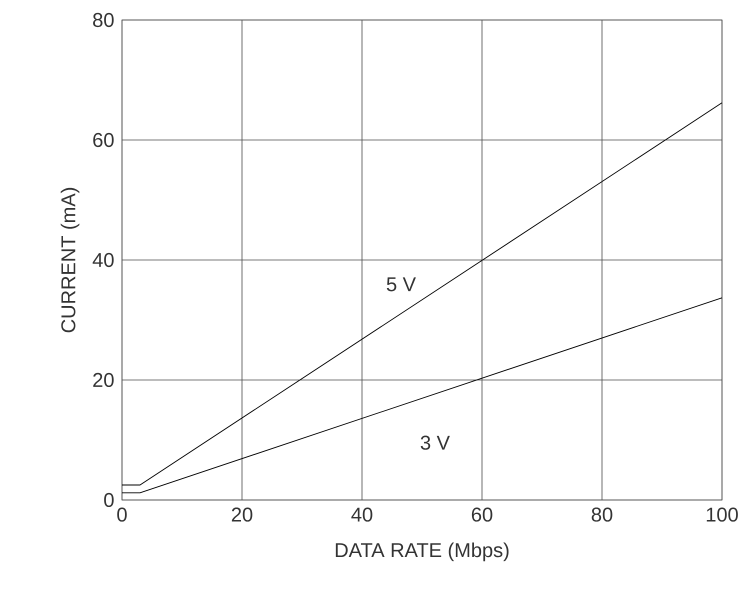 This screenshot has width=748, height=602. What do you see at coordinates (435, 443) in the screenshot?
I see `series-label: 3 V` at bounding box center [435, 443].